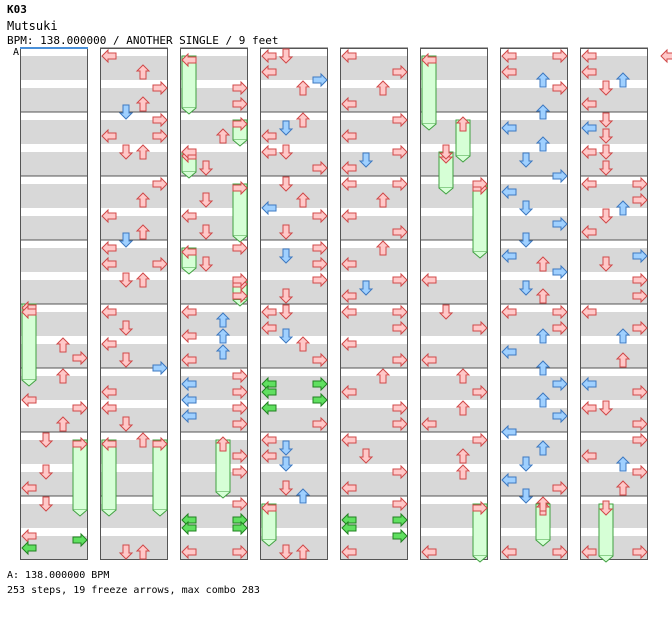  Describe the element at coordinates (17, 9) in the screenshot. I see `chart-code: K03` at that location.